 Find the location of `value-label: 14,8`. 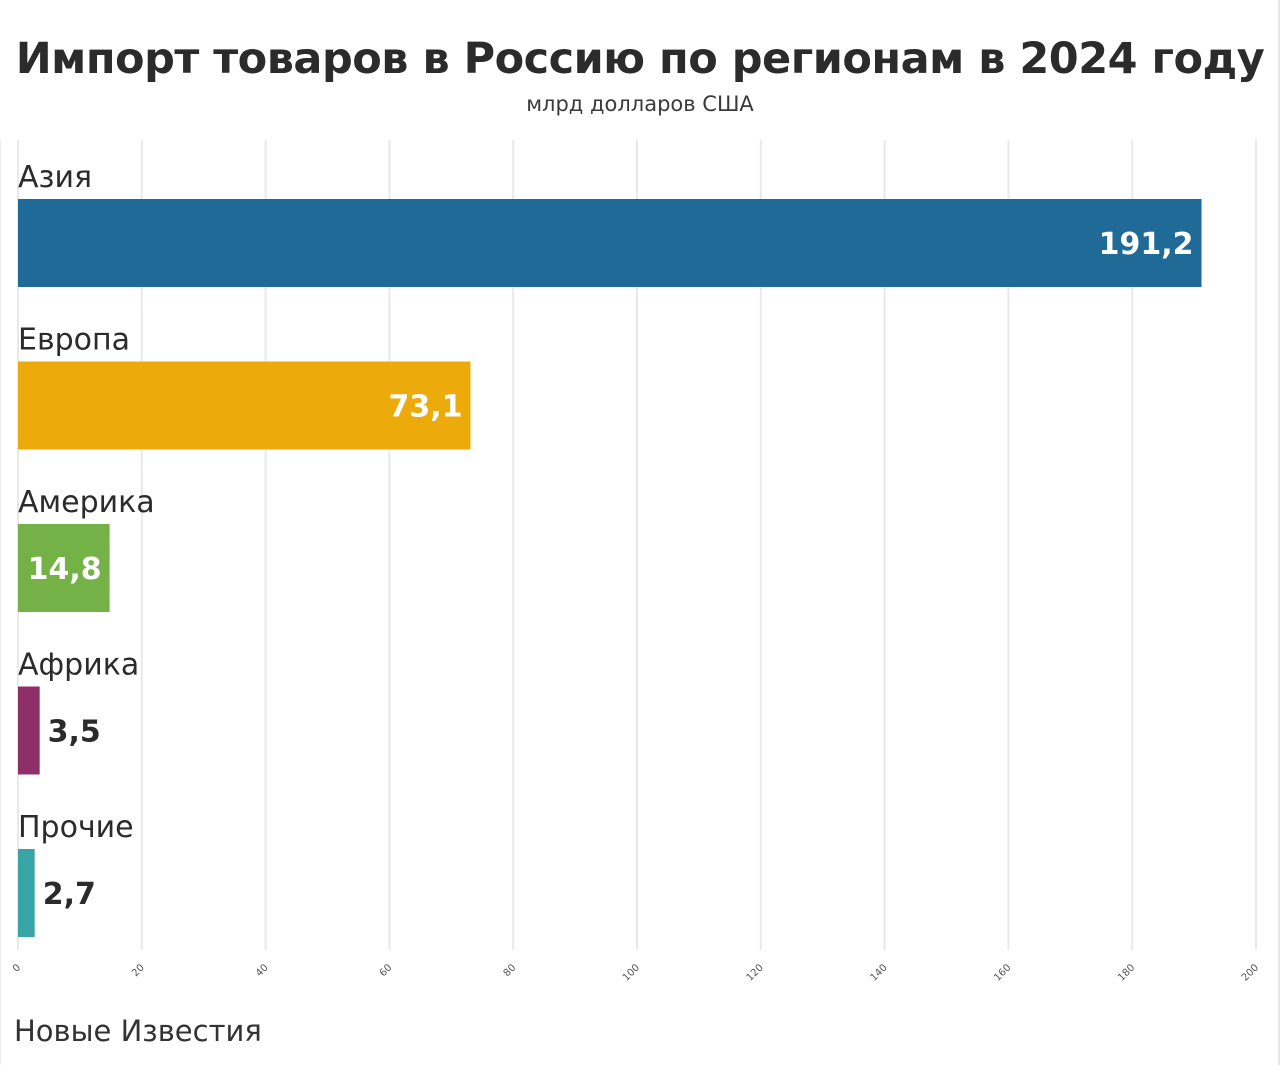

value-label: 14,8 is located at coordinates (65, 569).